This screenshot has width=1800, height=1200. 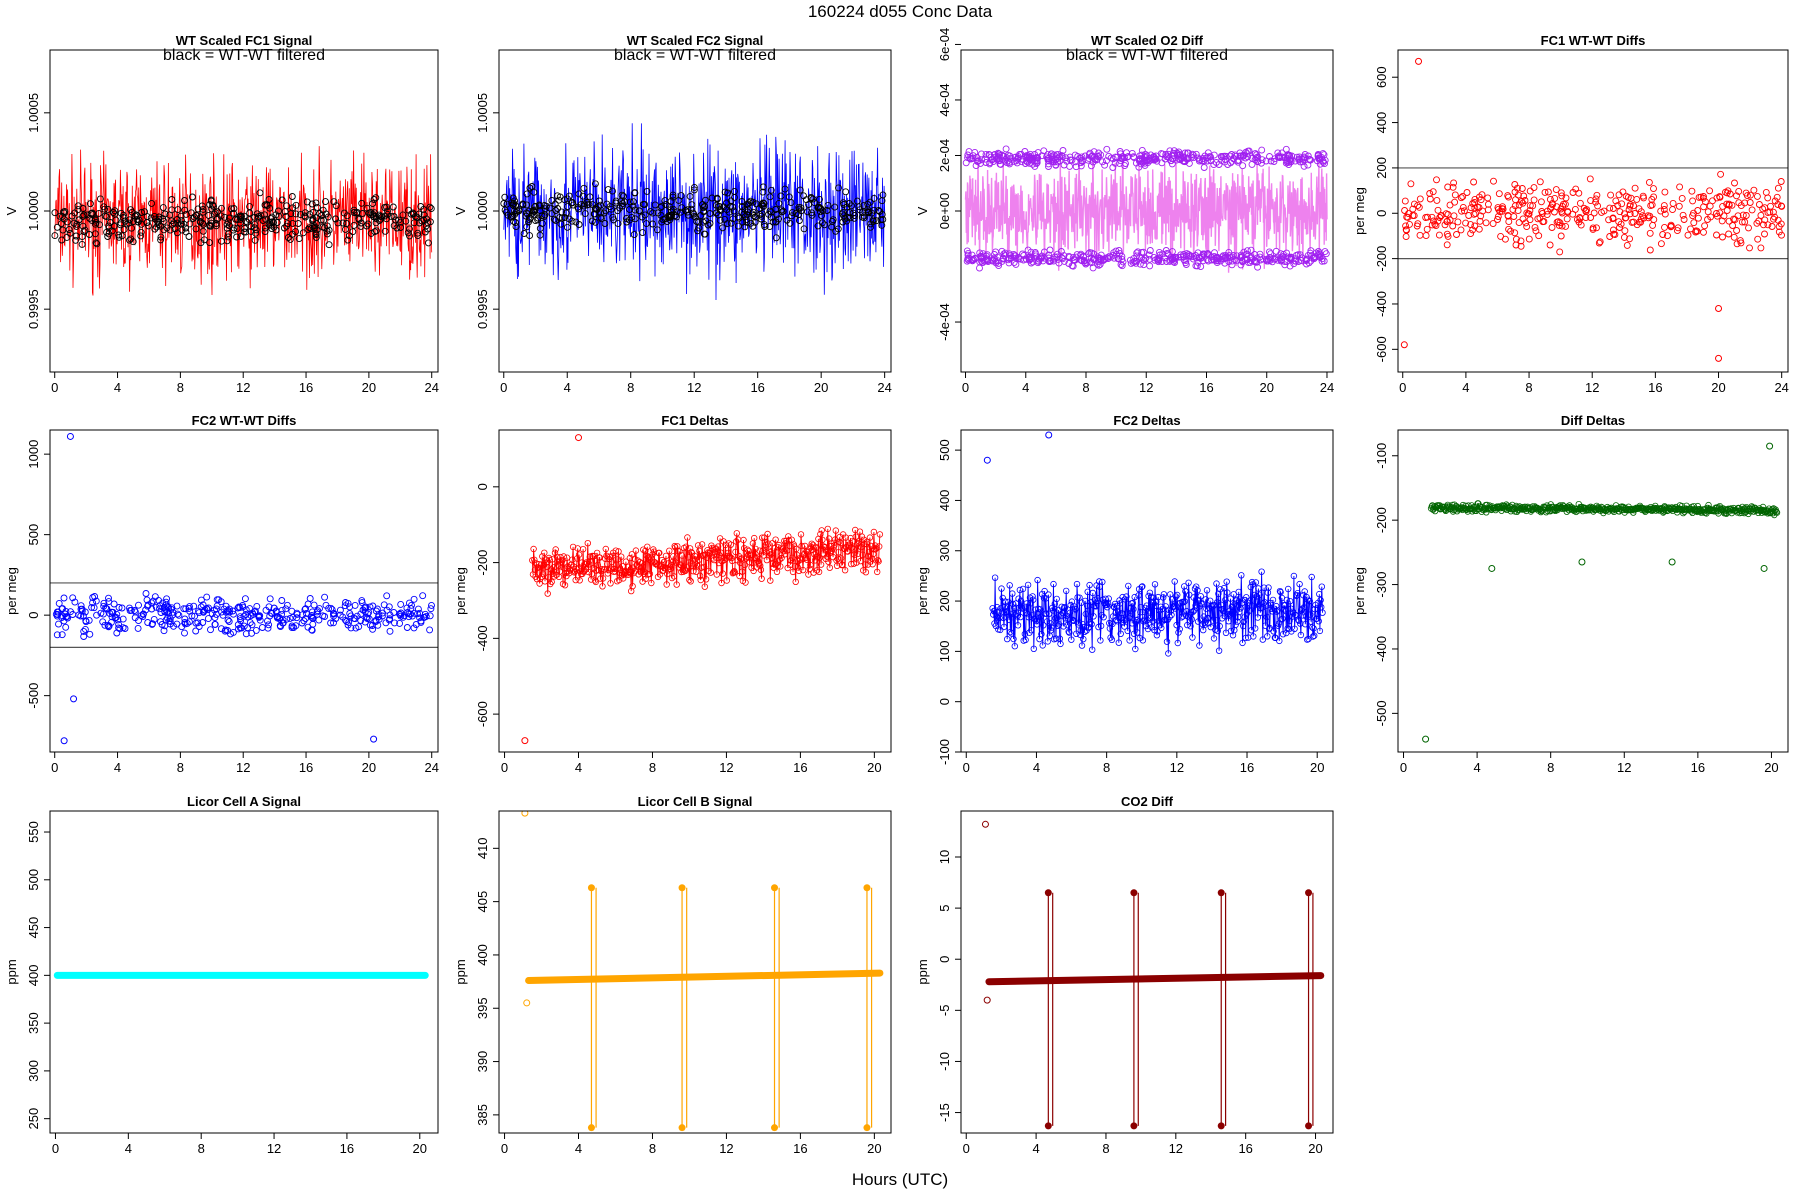 I want to click on y-tick-label: 600, so click(x=1381, y=77).